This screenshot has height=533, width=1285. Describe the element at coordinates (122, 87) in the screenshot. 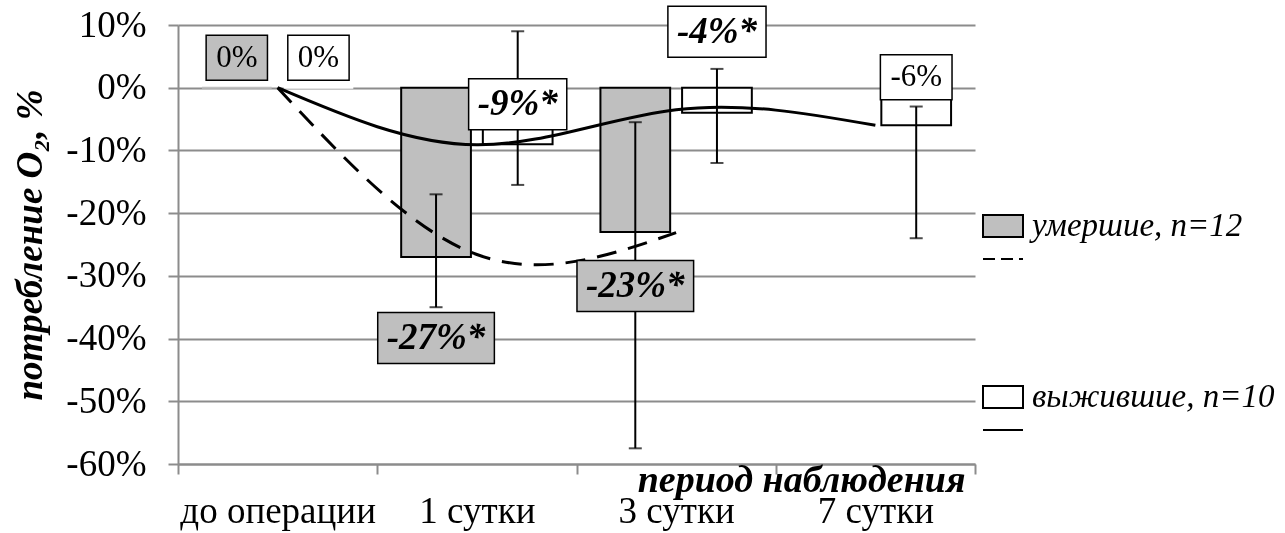

I see `y-tick-label: 0%` at that location.